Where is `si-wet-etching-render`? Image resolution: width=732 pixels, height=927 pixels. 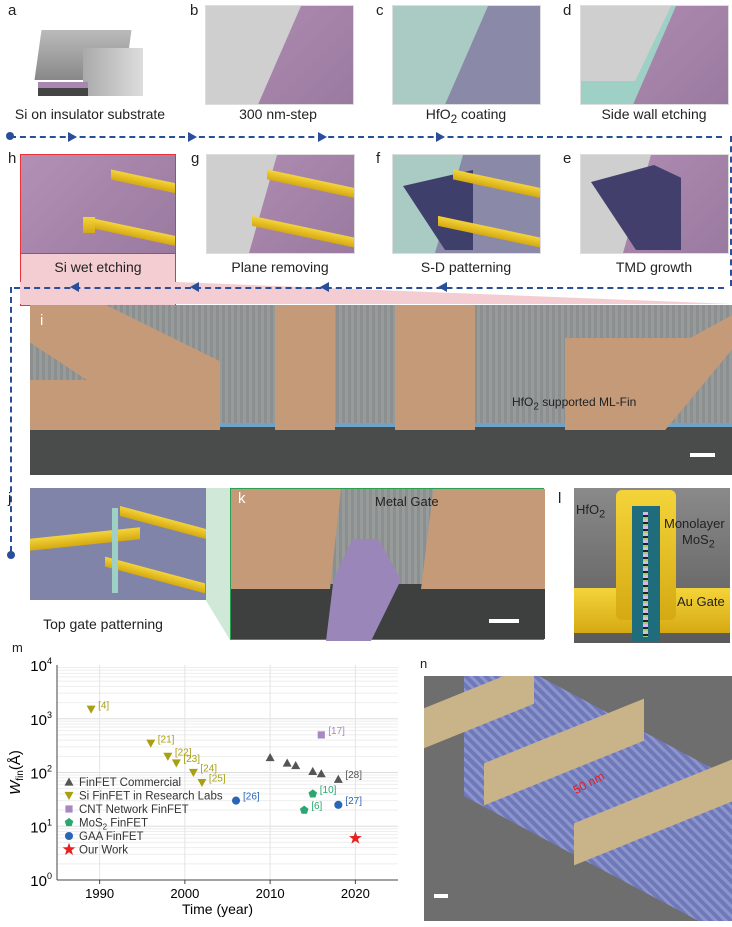 si-wet-etching-render is located at coordinates (98, 204).